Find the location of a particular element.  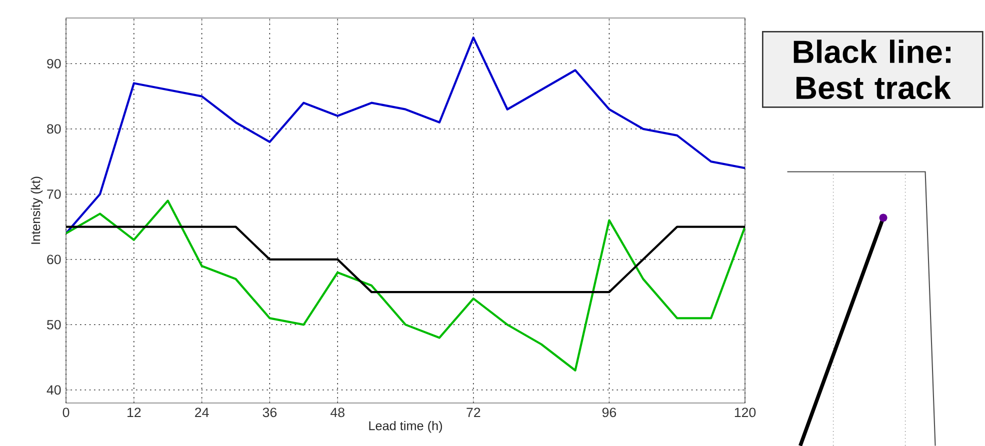

y-tick-label: 40 is located at coordinates (53, 390).